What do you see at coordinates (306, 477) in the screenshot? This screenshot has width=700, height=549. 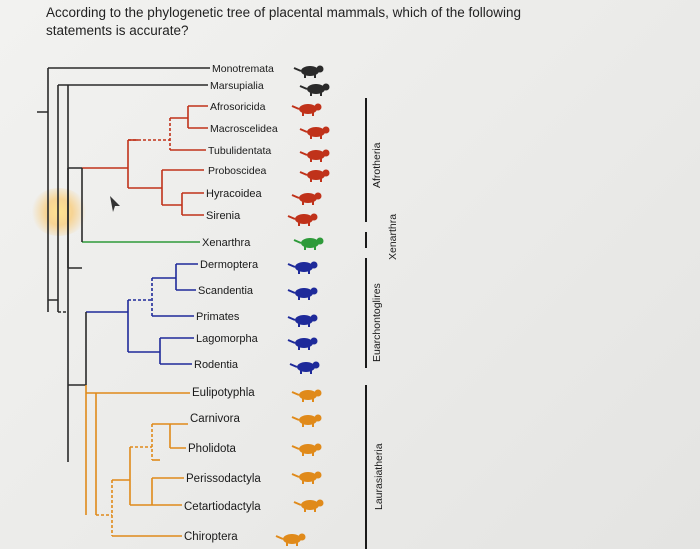 I see `horse-icon` at bounding box center [306, 477].